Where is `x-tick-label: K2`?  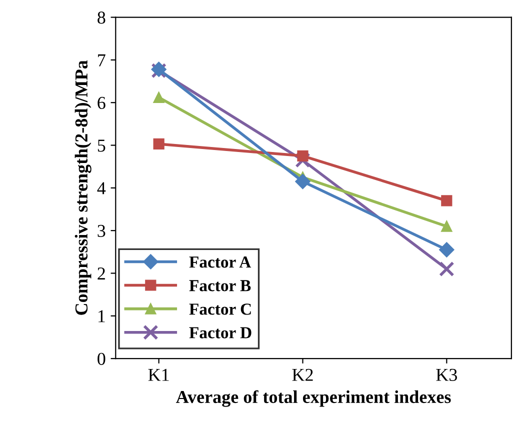 x-tick-label: K2 is located at coordinates (302, 374).